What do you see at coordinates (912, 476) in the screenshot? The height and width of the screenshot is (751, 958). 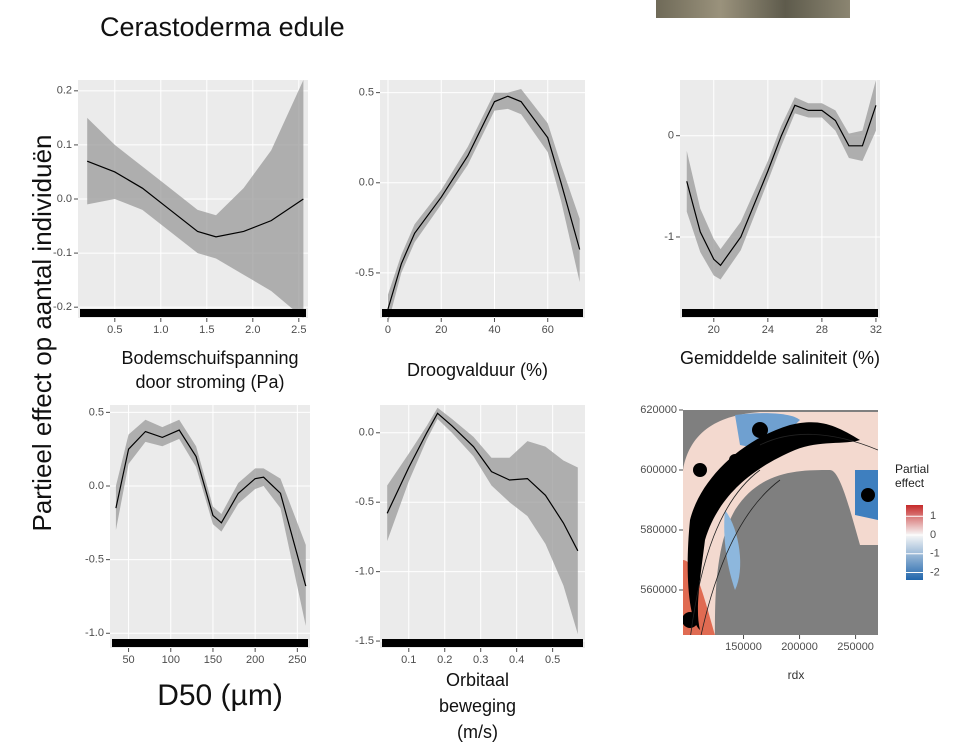 I see `legend-title: Partial effect` at bounding box center [912, 476].